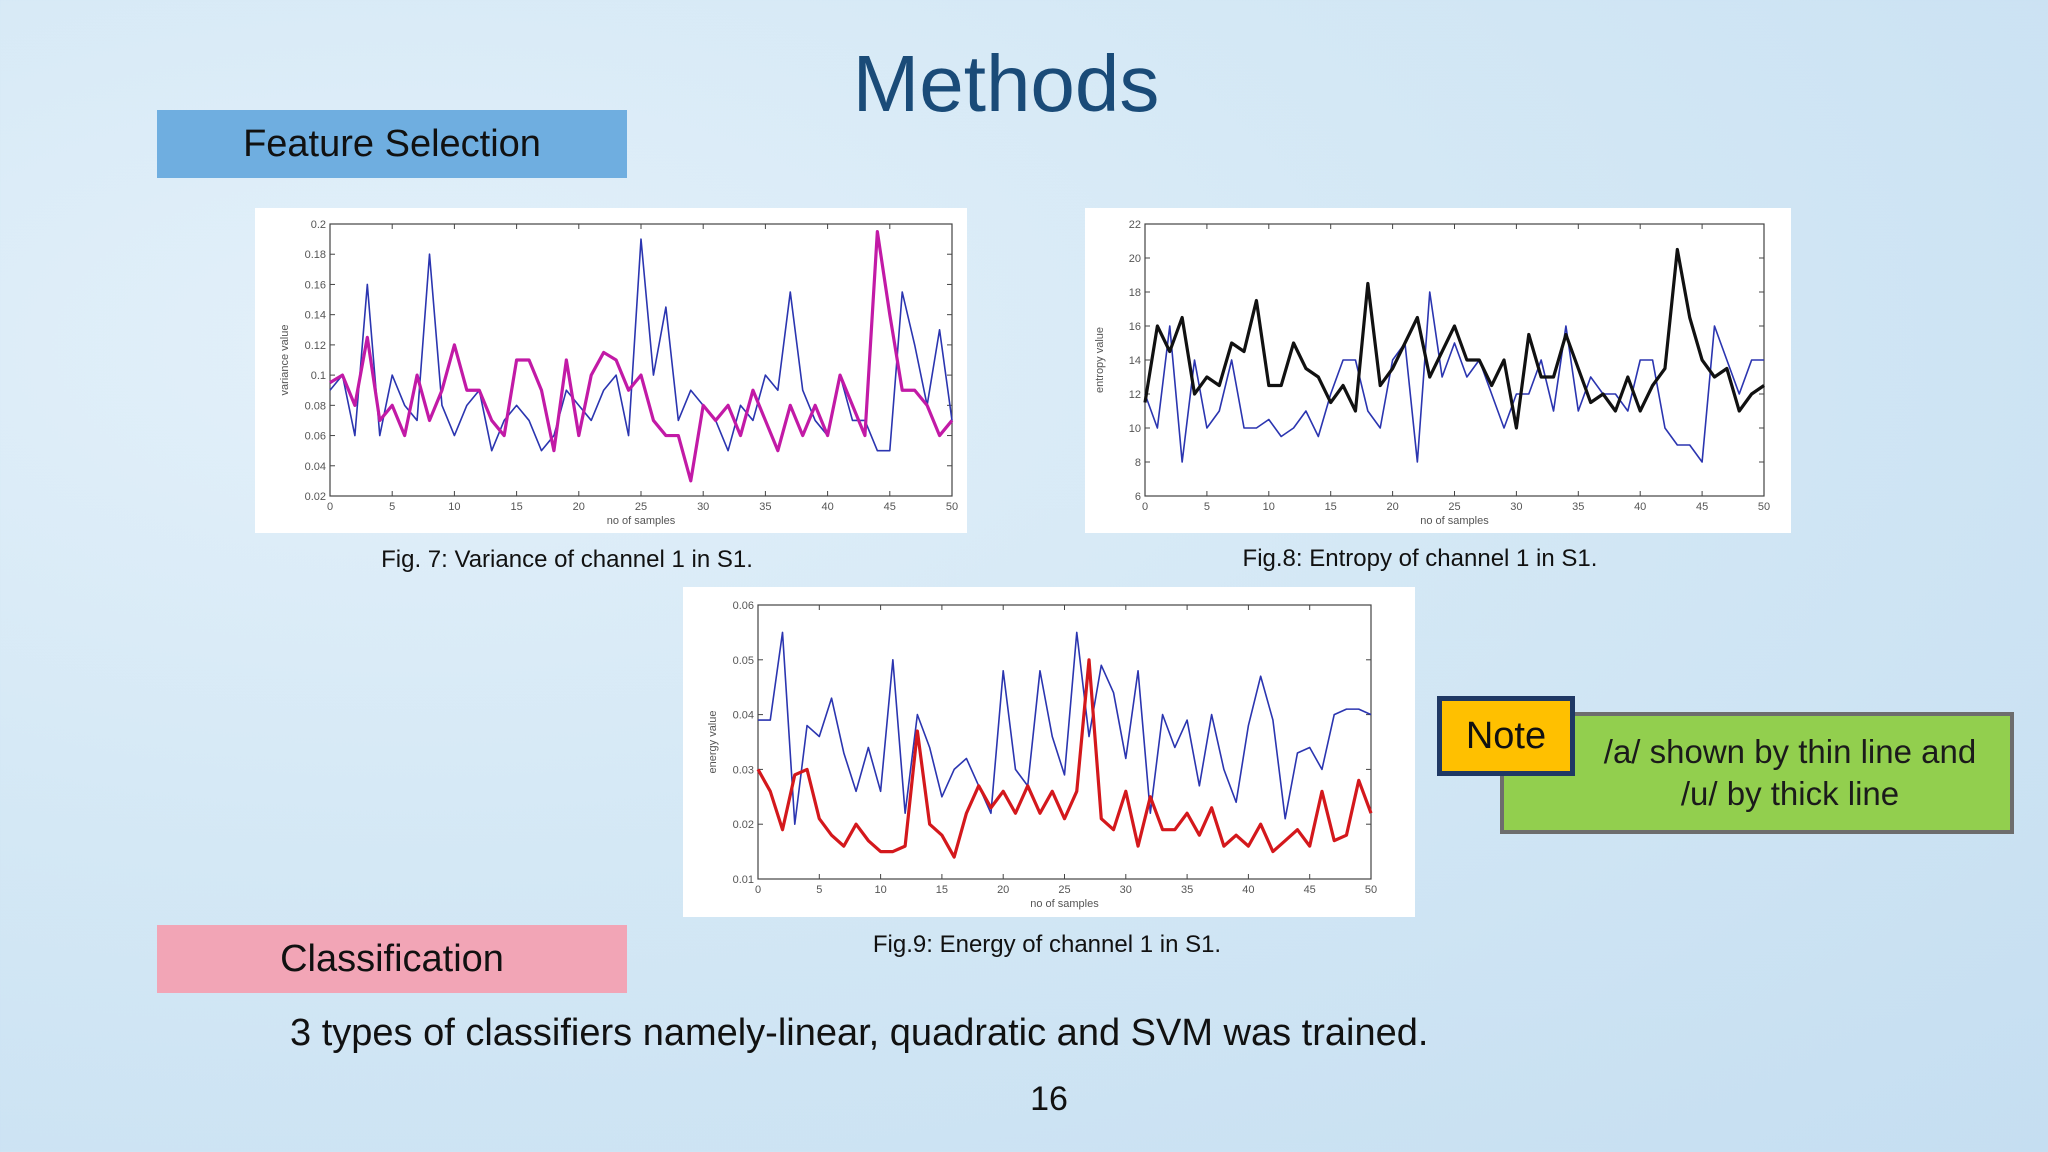 The height and width of the screenshot is (1152, 2048). Describe the element at coordinates (1138, 463) in the screenshot. I see `y-tick-label: 8` at that location.